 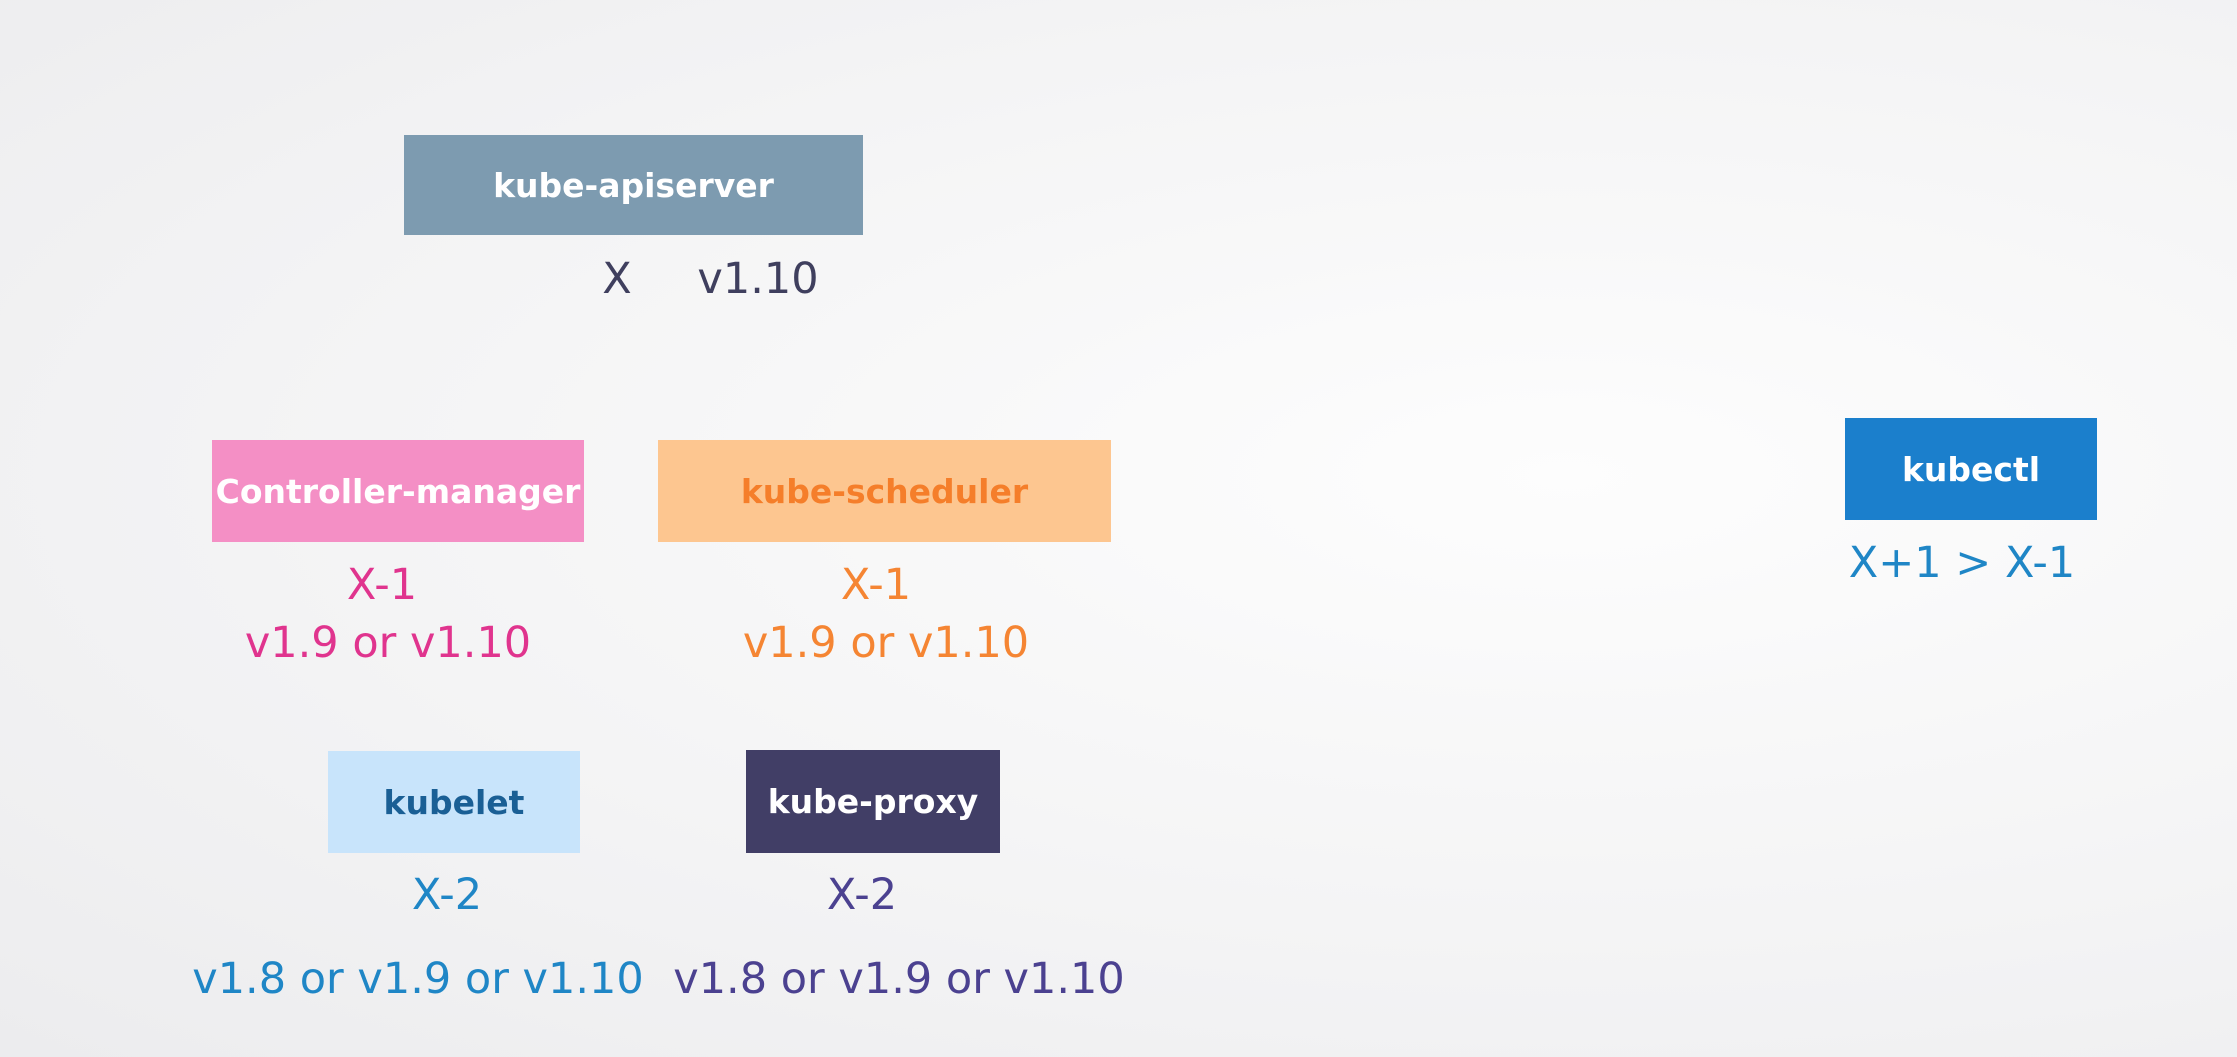 What do you see at coordinates (876, 585) in the screenshot?
I see `kube-scheduler-rule: X-1` at bounding box center [876, 585].